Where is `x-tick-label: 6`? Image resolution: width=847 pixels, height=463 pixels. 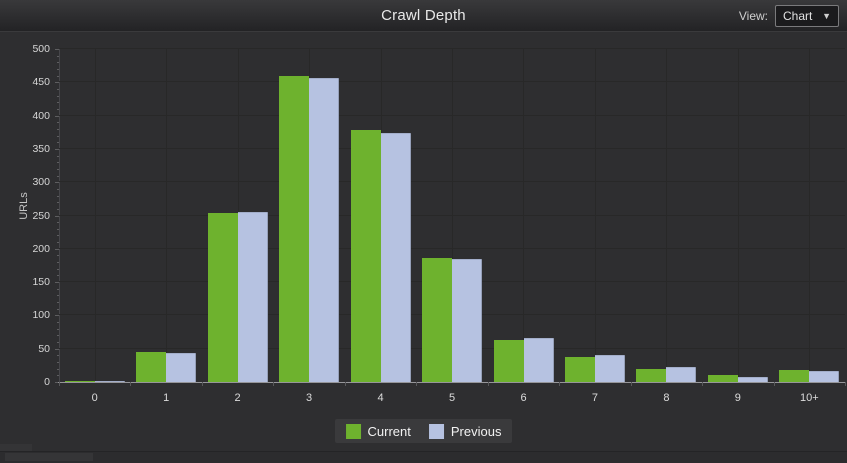 x-tick-label: 6 is located at coordinates (523, 398).